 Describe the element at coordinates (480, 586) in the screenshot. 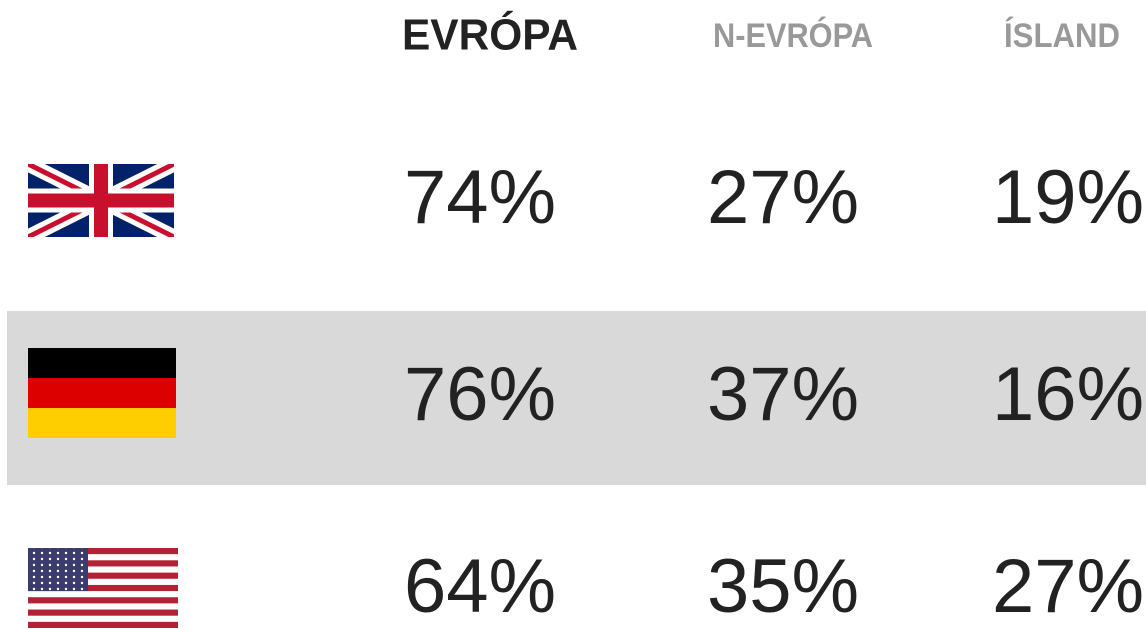

I see `cell-value: 64%` at that location.